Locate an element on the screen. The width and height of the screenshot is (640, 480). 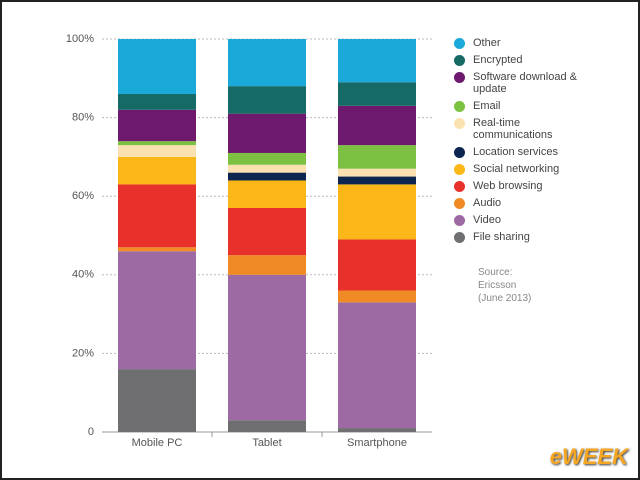
source: Source: Ericsson (June 2013) is located at coordinates (513, 285).